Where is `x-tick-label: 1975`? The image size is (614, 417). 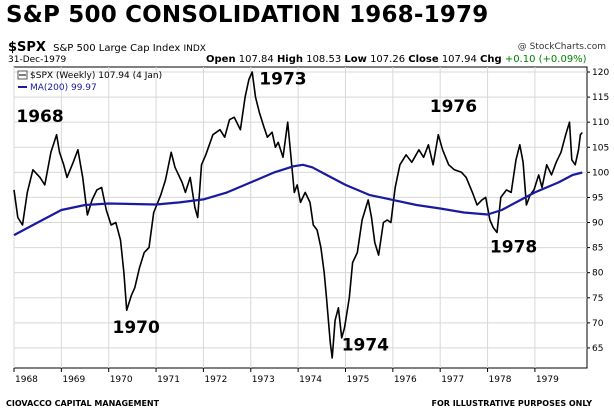
x-tick-label: 1975 is located at coordinates (357, 380).